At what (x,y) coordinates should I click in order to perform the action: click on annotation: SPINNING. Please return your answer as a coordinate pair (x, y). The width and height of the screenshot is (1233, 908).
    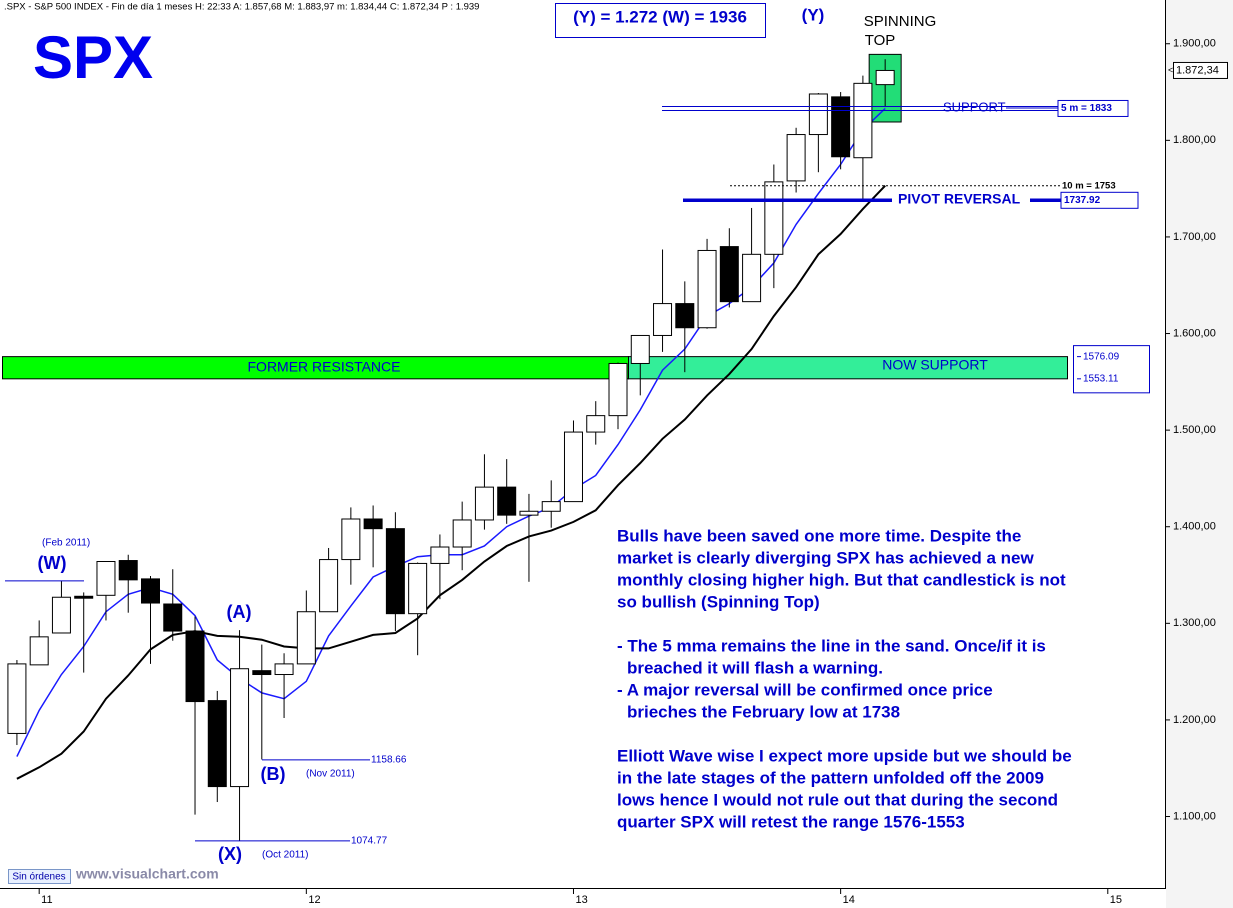
    Looking at the image, I should click on (900, 21).